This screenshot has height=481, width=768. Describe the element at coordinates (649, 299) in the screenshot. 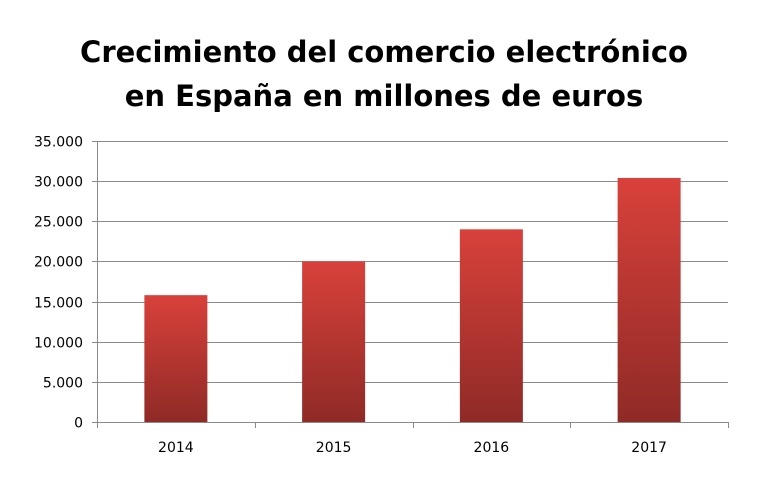

I see `bar-2017` at that location.